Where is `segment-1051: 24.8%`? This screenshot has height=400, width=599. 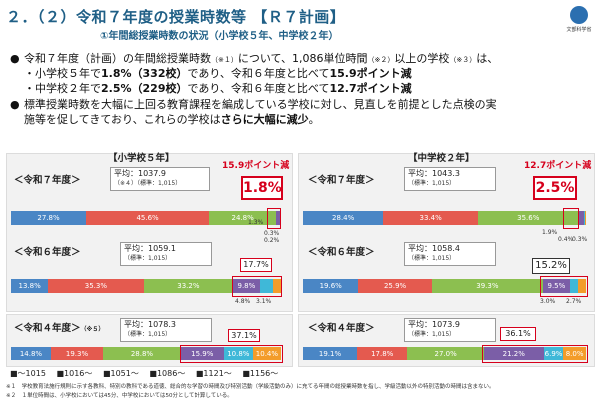 segment-1051: 24.8% is located at coordinates (243, 218).